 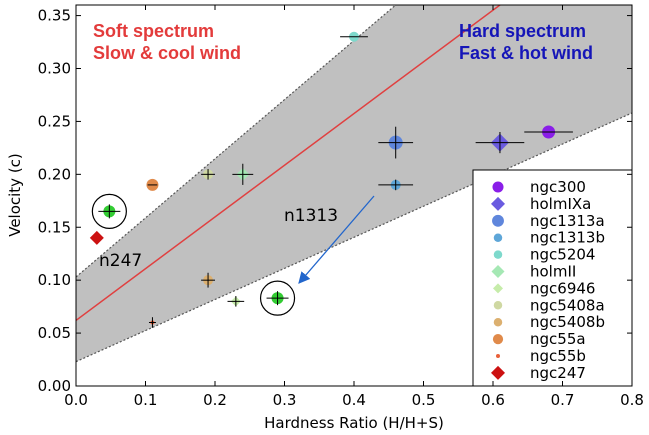 What do you see at coordinates (498, 237) in the screenshot?
I see `legend-marker-ngc1313b` at bounding box center [498, 237].